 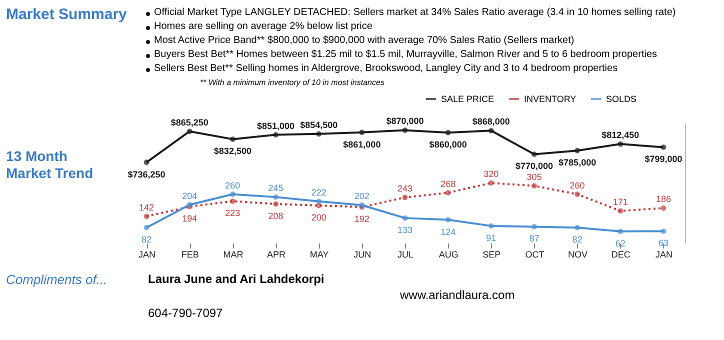 What do you see at coordinates (263, 26) in the screenshot?
I see `text: Homes are selling on average 2% below list price` at bounding box center [263, 26].